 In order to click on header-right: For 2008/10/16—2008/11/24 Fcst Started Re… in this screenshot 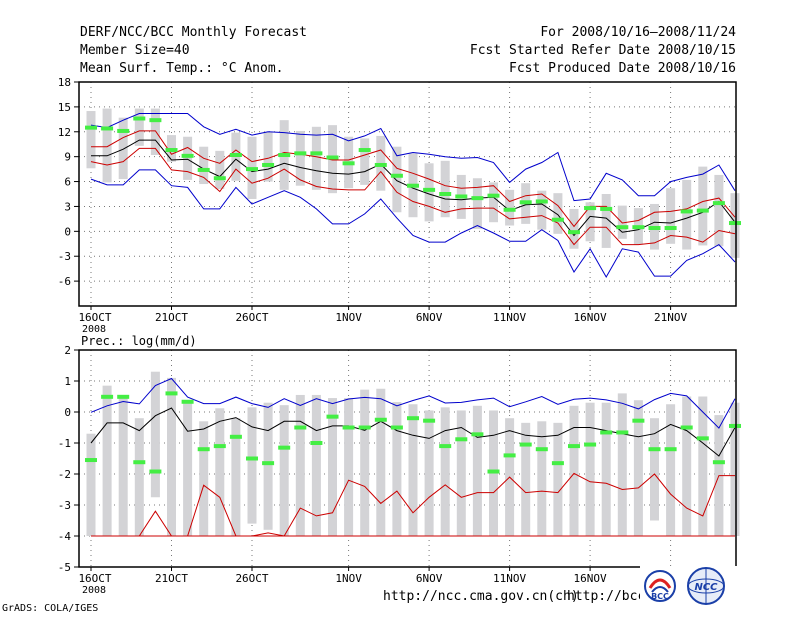, I will do `click(603, 51)`.